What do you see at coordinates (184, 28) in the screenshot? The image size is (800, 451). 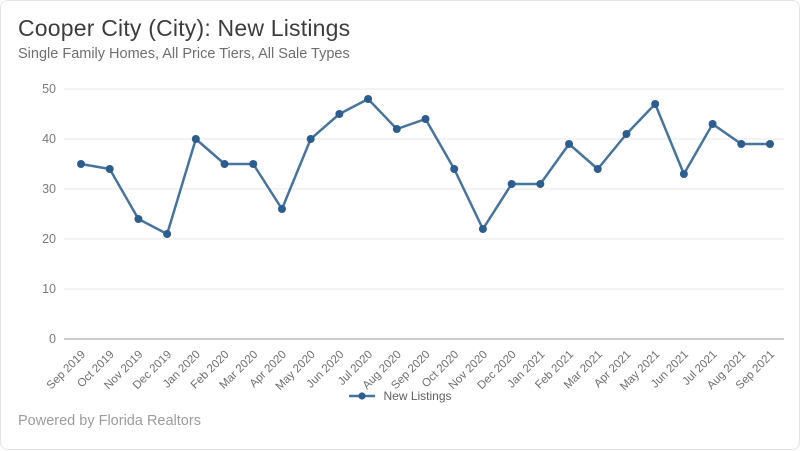 I see `chart-title: Cooper City (City): New Listings` at bounding box center [184, 28].